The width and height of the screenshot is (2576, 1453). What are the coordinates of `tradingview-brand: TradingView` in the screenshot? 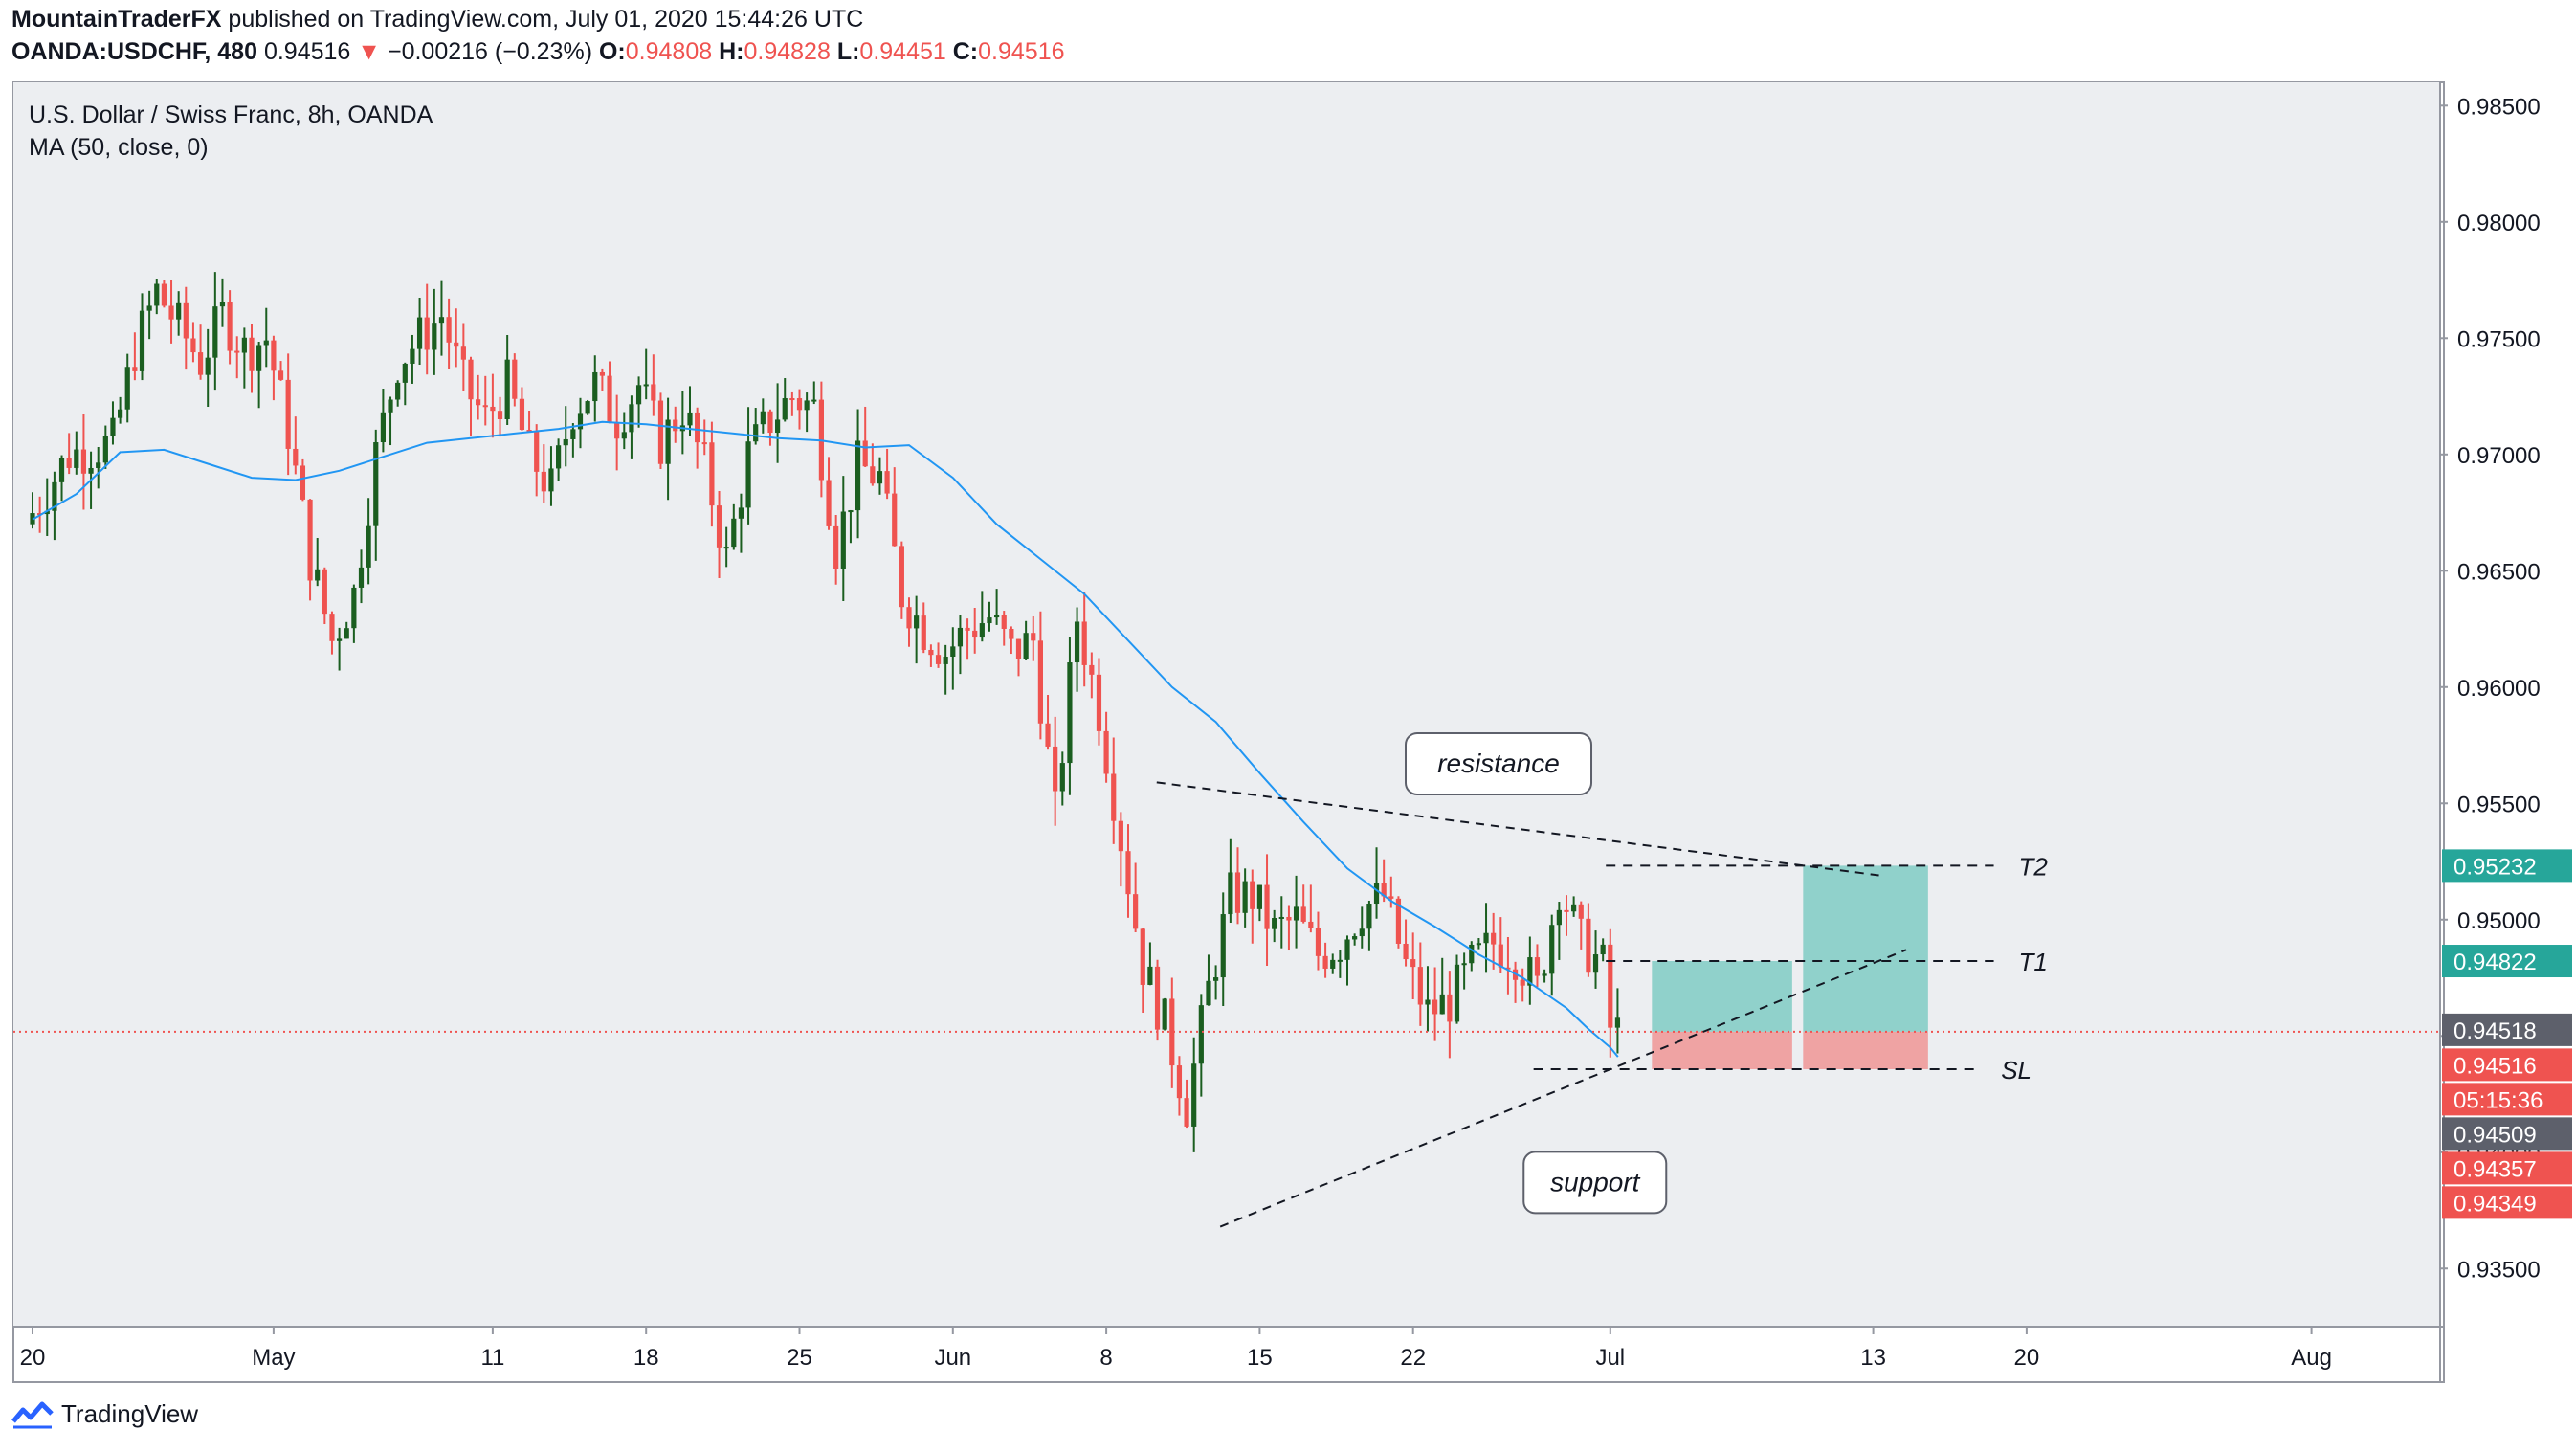 It's located at (104, 1414).